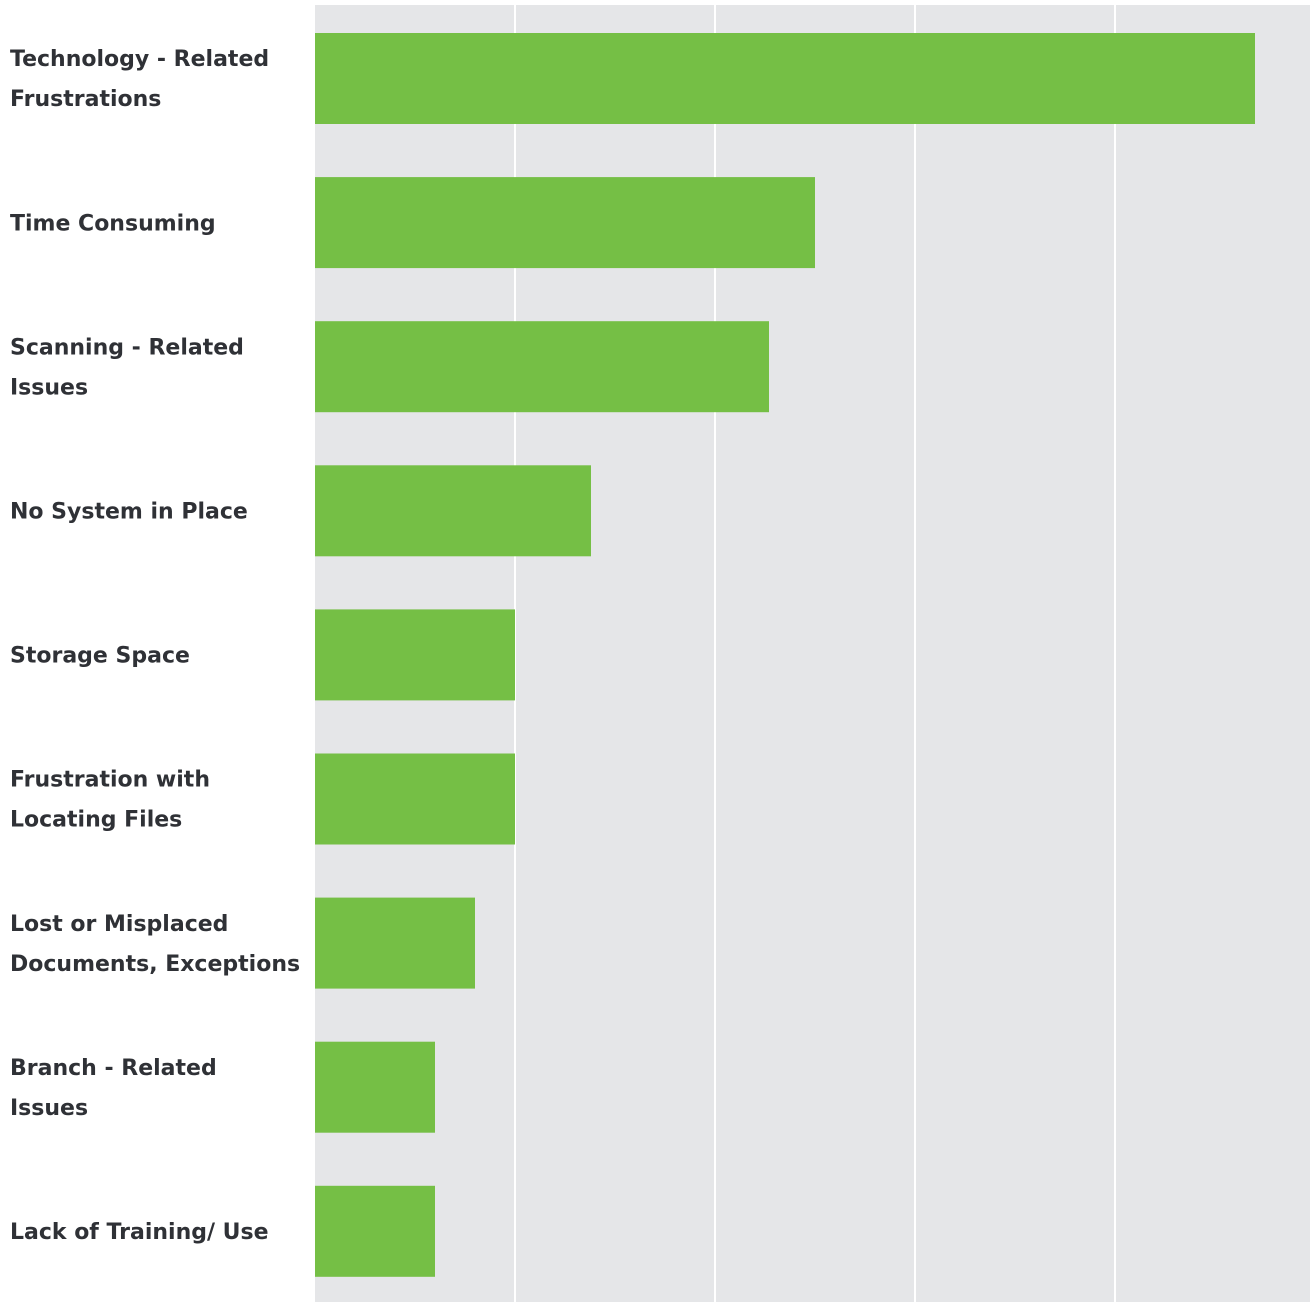 This screenshot has width=1310, height=1306. I want to click on category-label-line: Lack of Training/ Use, so click(139, 1232).